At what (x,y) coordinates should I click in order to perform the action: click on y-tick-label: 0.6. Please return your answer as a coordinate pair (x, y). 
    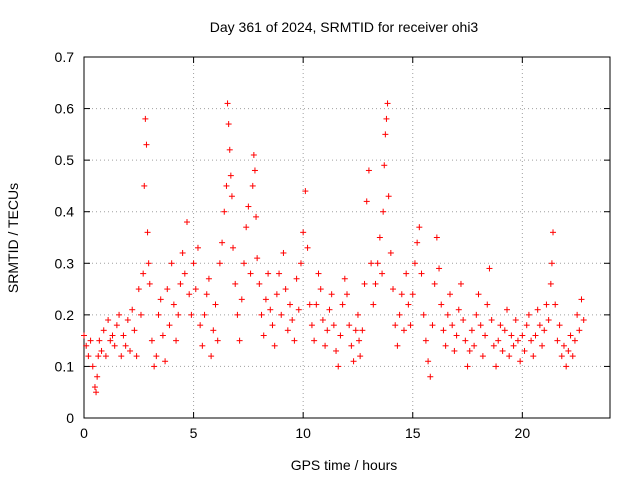
    Looking at the image, I should click on (65, 109).